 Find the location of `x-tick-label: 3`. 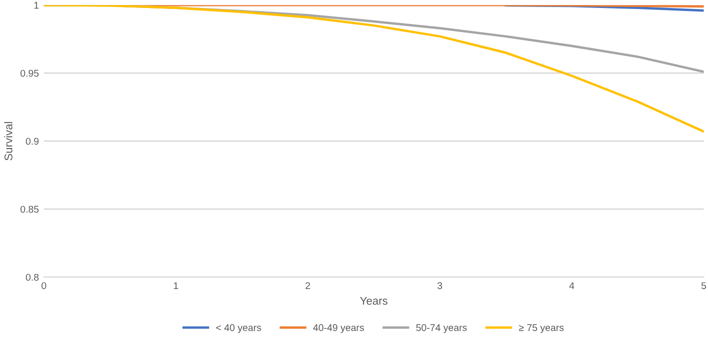

x-tick-label: 3 is located at coordinates (439, 286).